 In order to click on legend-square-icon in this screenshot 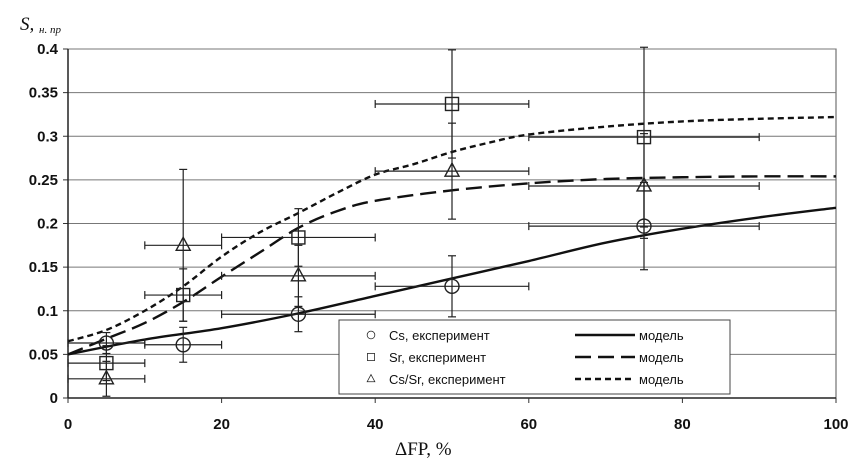, I will do `click(371, 357)`.